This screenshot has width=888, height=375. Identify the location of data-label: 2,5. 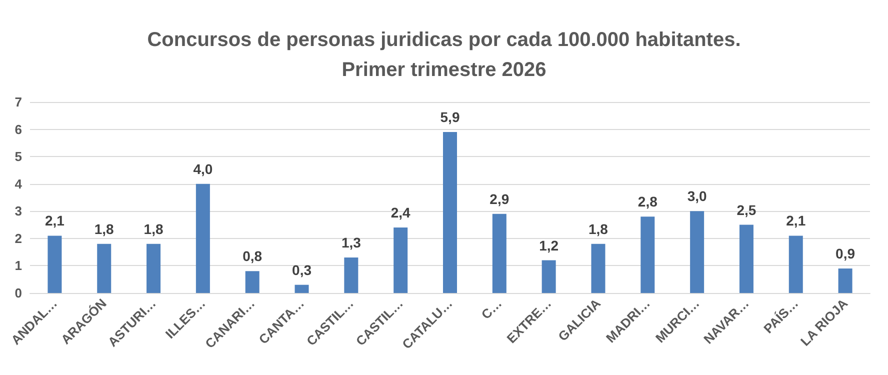
(746, 210).